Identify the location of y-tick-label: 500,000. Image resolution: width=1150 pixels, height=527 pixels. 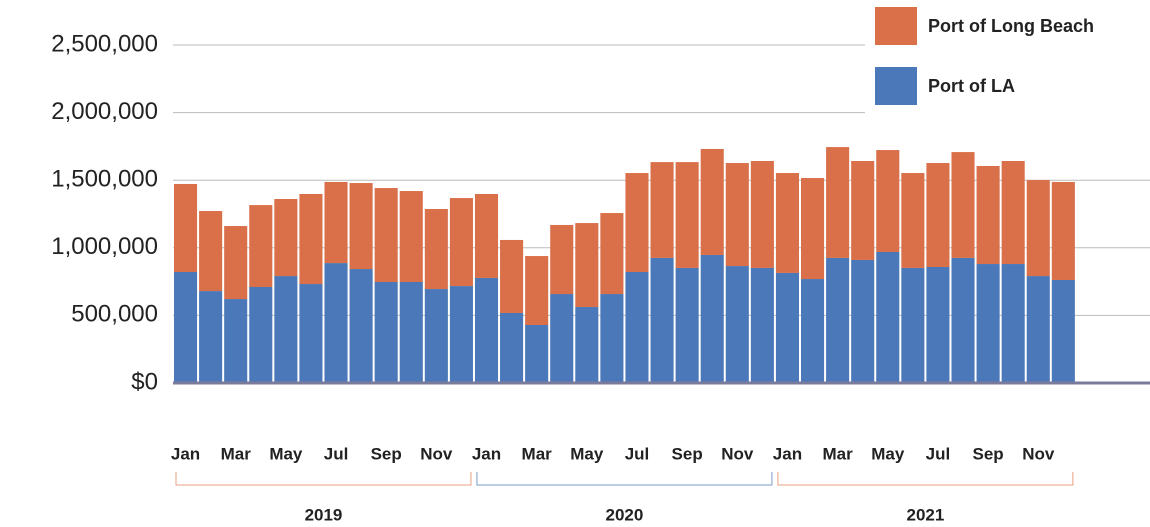
(114, 314).